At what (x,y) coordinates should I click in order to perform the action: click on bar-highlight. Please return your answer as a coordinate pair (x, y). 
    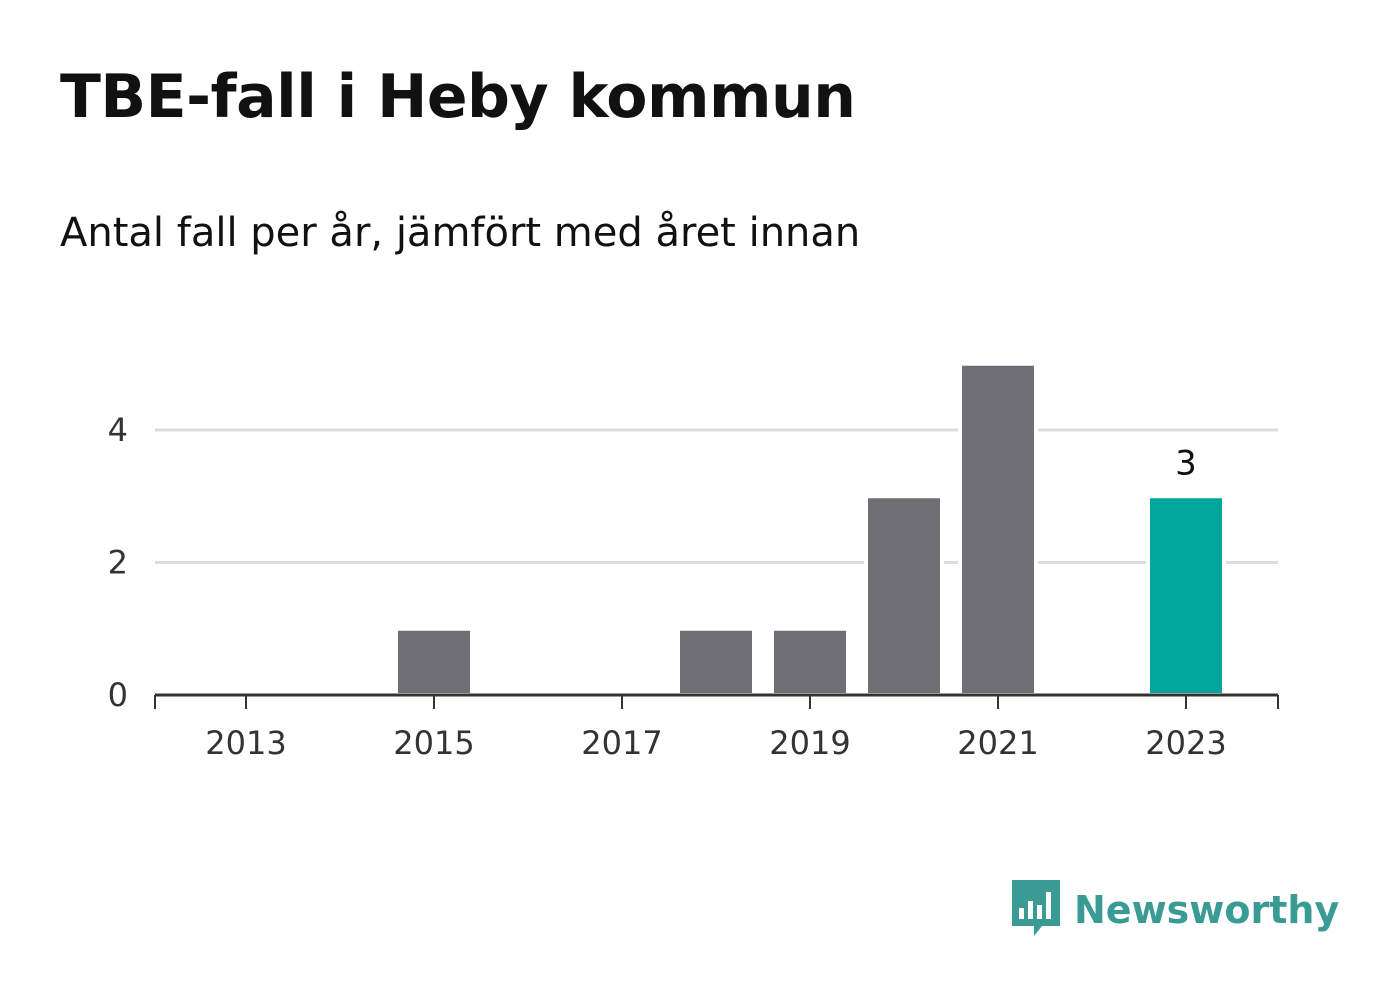
    Looking at the image, I should click on (1186, 595).